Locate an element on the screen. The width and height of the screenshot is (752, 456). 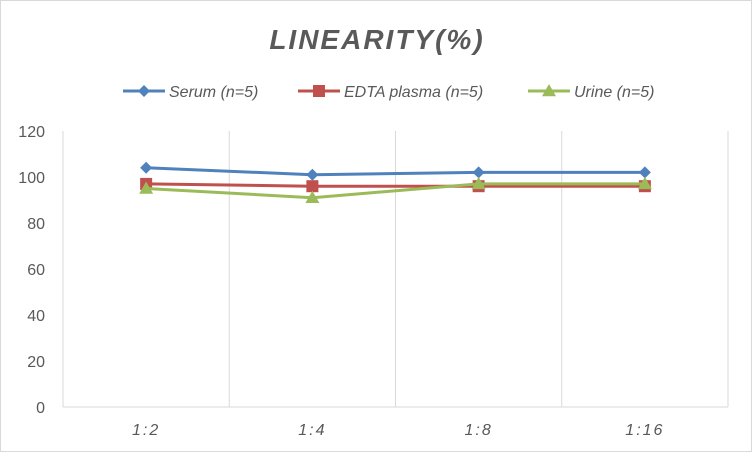
legend-item: Urine (n=5) is located at coordinates (591, 92).